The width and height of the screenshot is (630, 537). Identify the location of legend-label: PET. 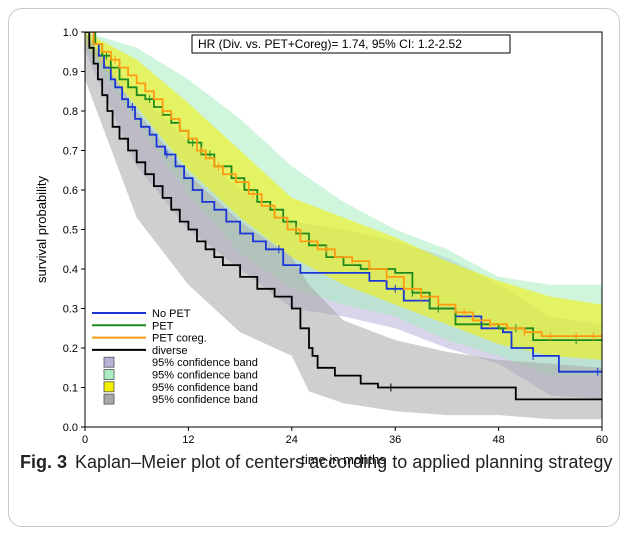
(163, 326).